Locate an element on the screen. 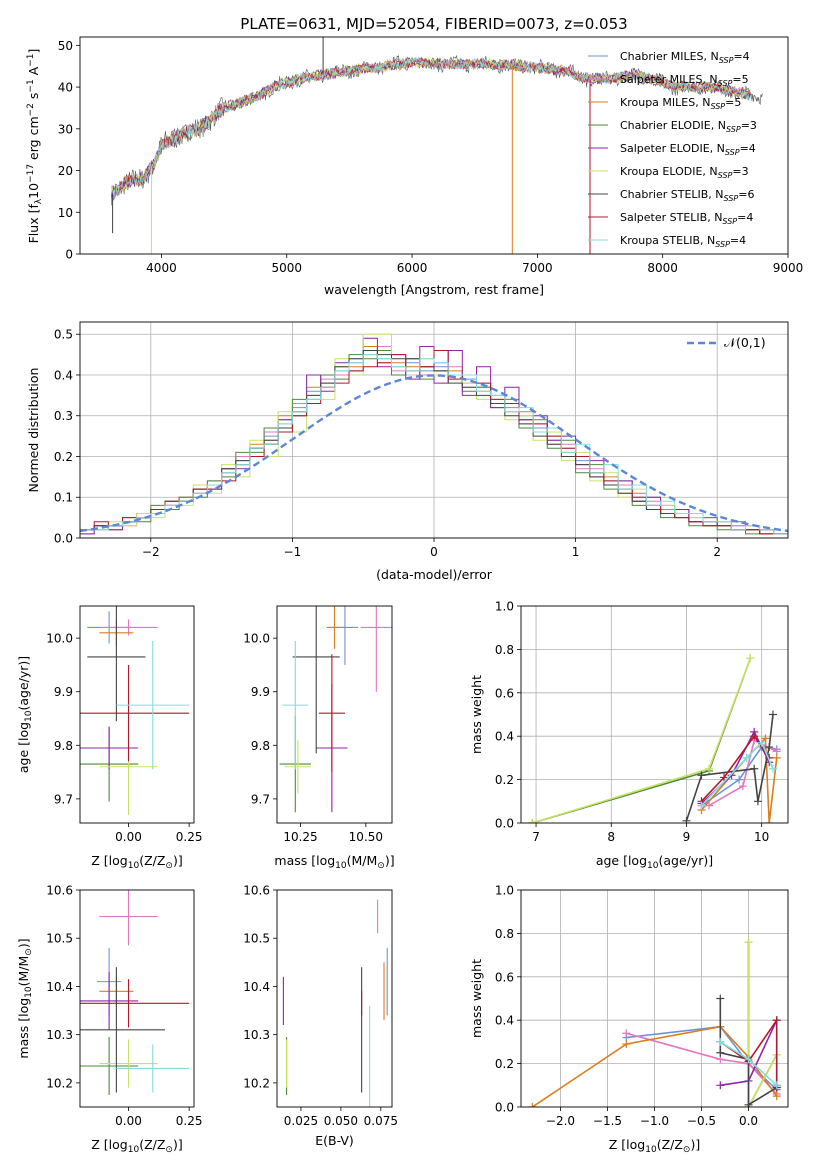 This screenshot has width=819, height=1170. residuals-xtick-label: 0 is located at coordinates (434, 552).